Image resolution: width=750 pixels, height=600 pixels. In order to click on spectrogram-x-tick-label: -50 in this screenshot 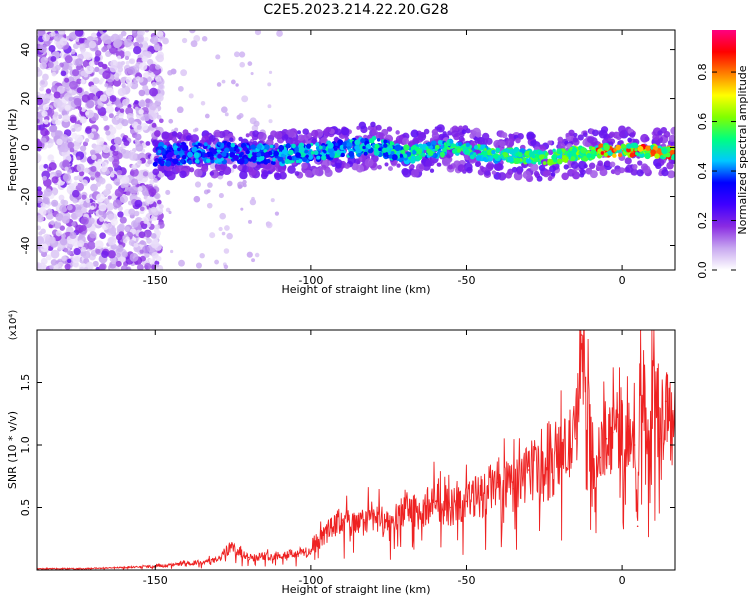, I will do `click(466, 280)`.